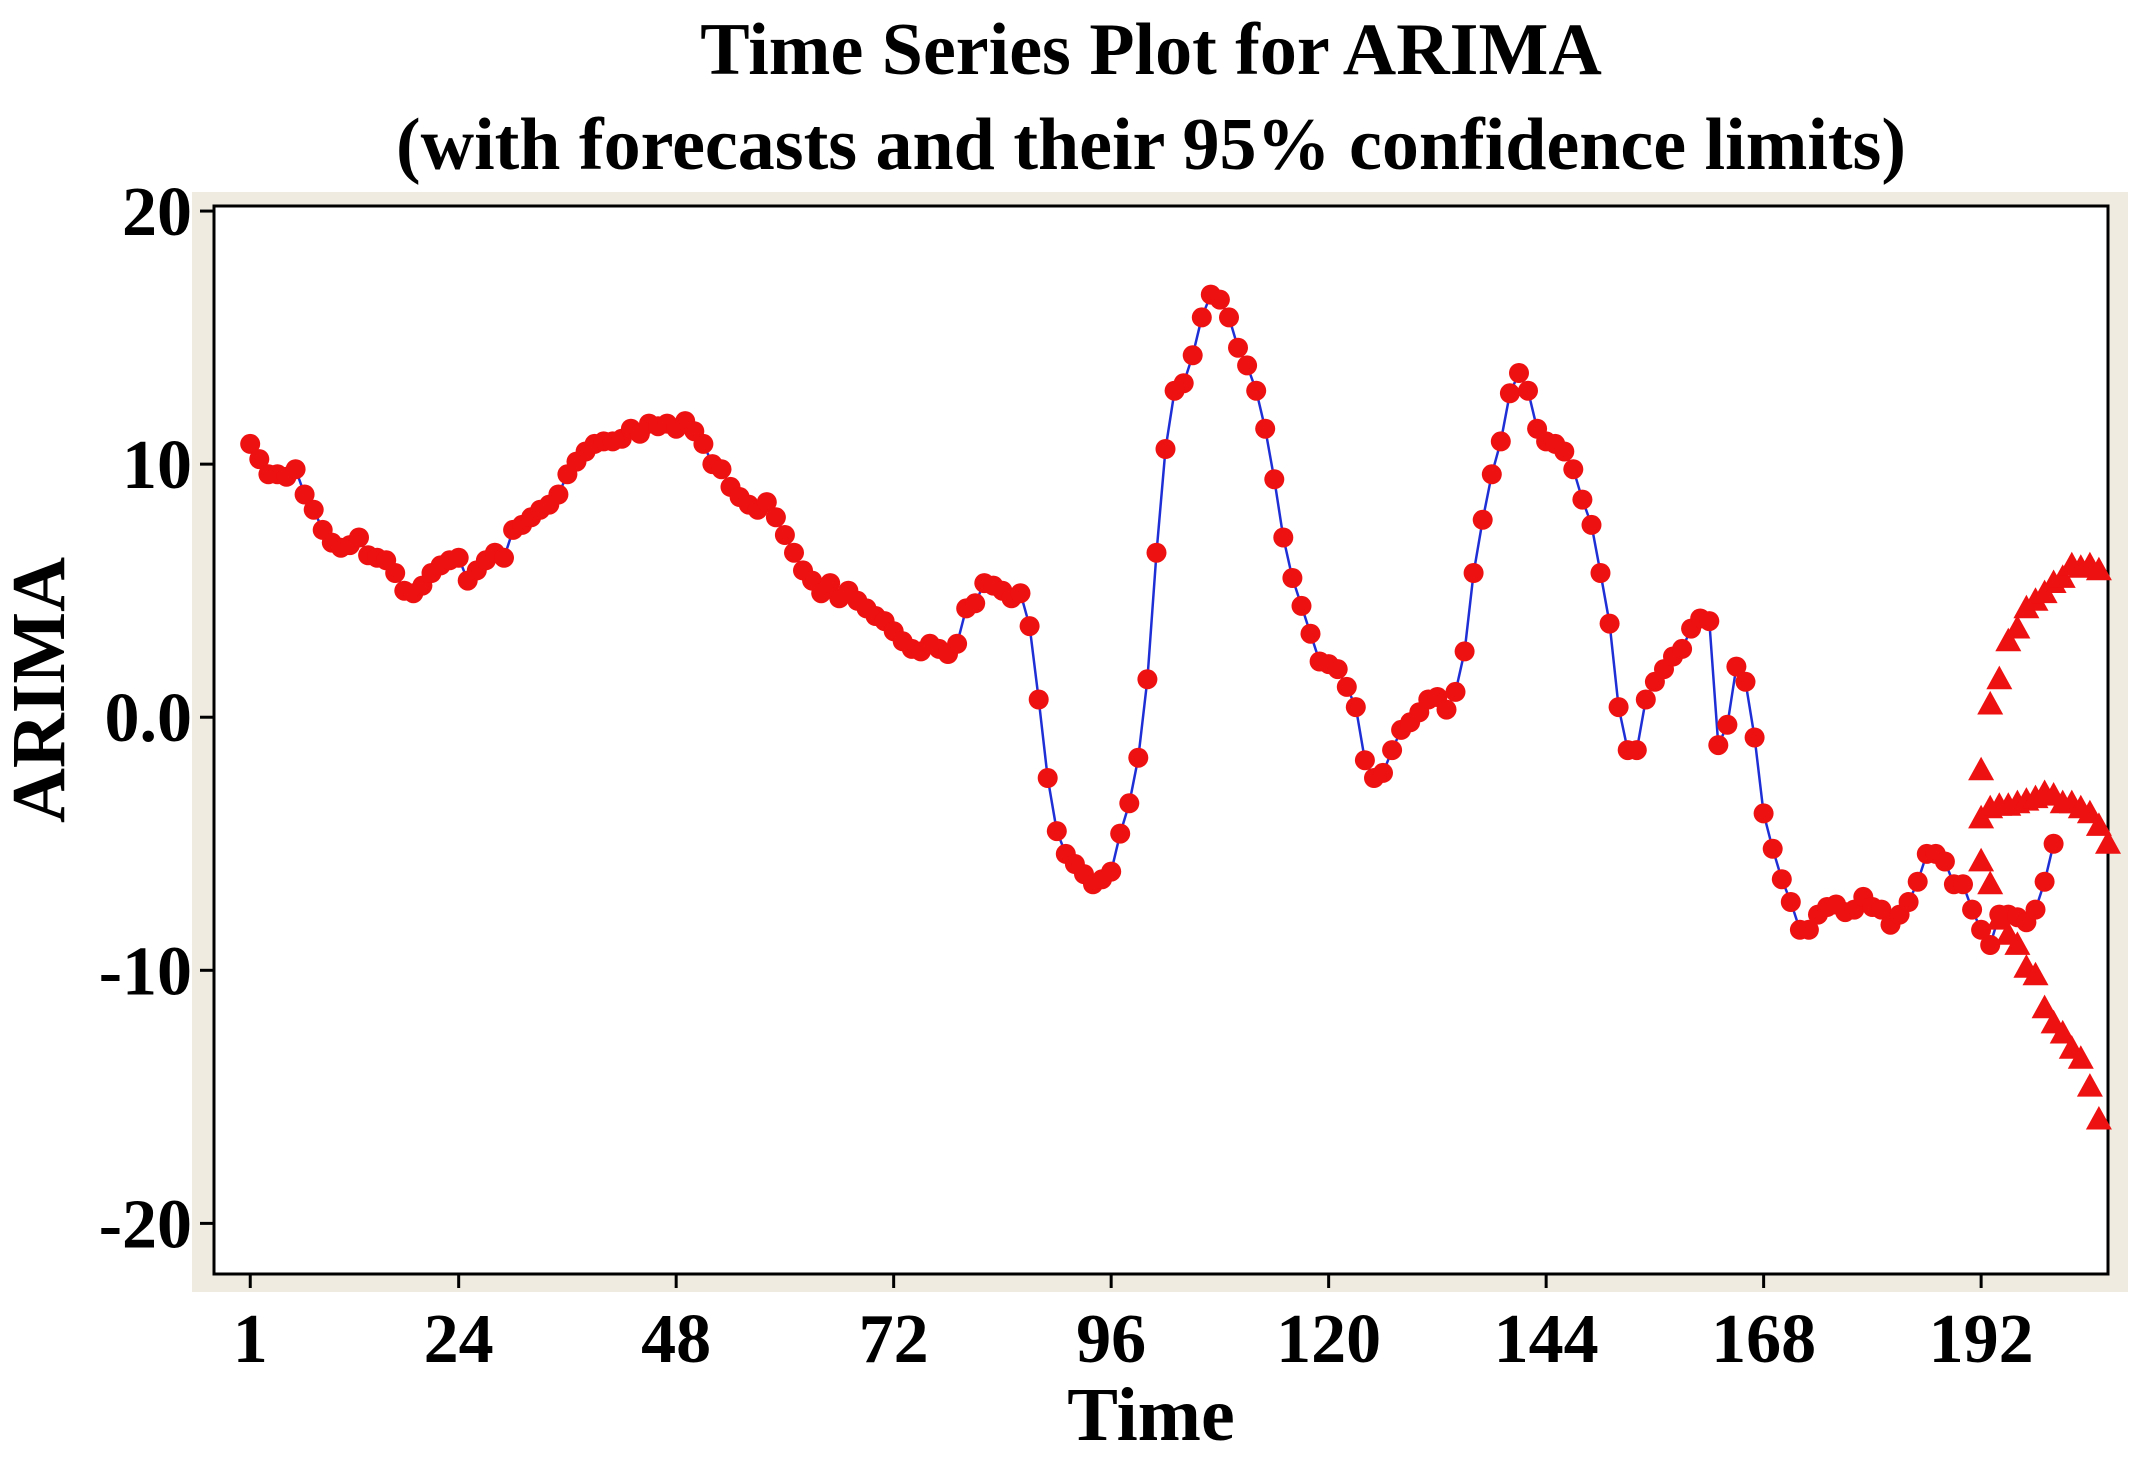 The height and width of the screenshot is (1465, 2136). I want to click on x-tick-label: 192, so click(1981, 1339).